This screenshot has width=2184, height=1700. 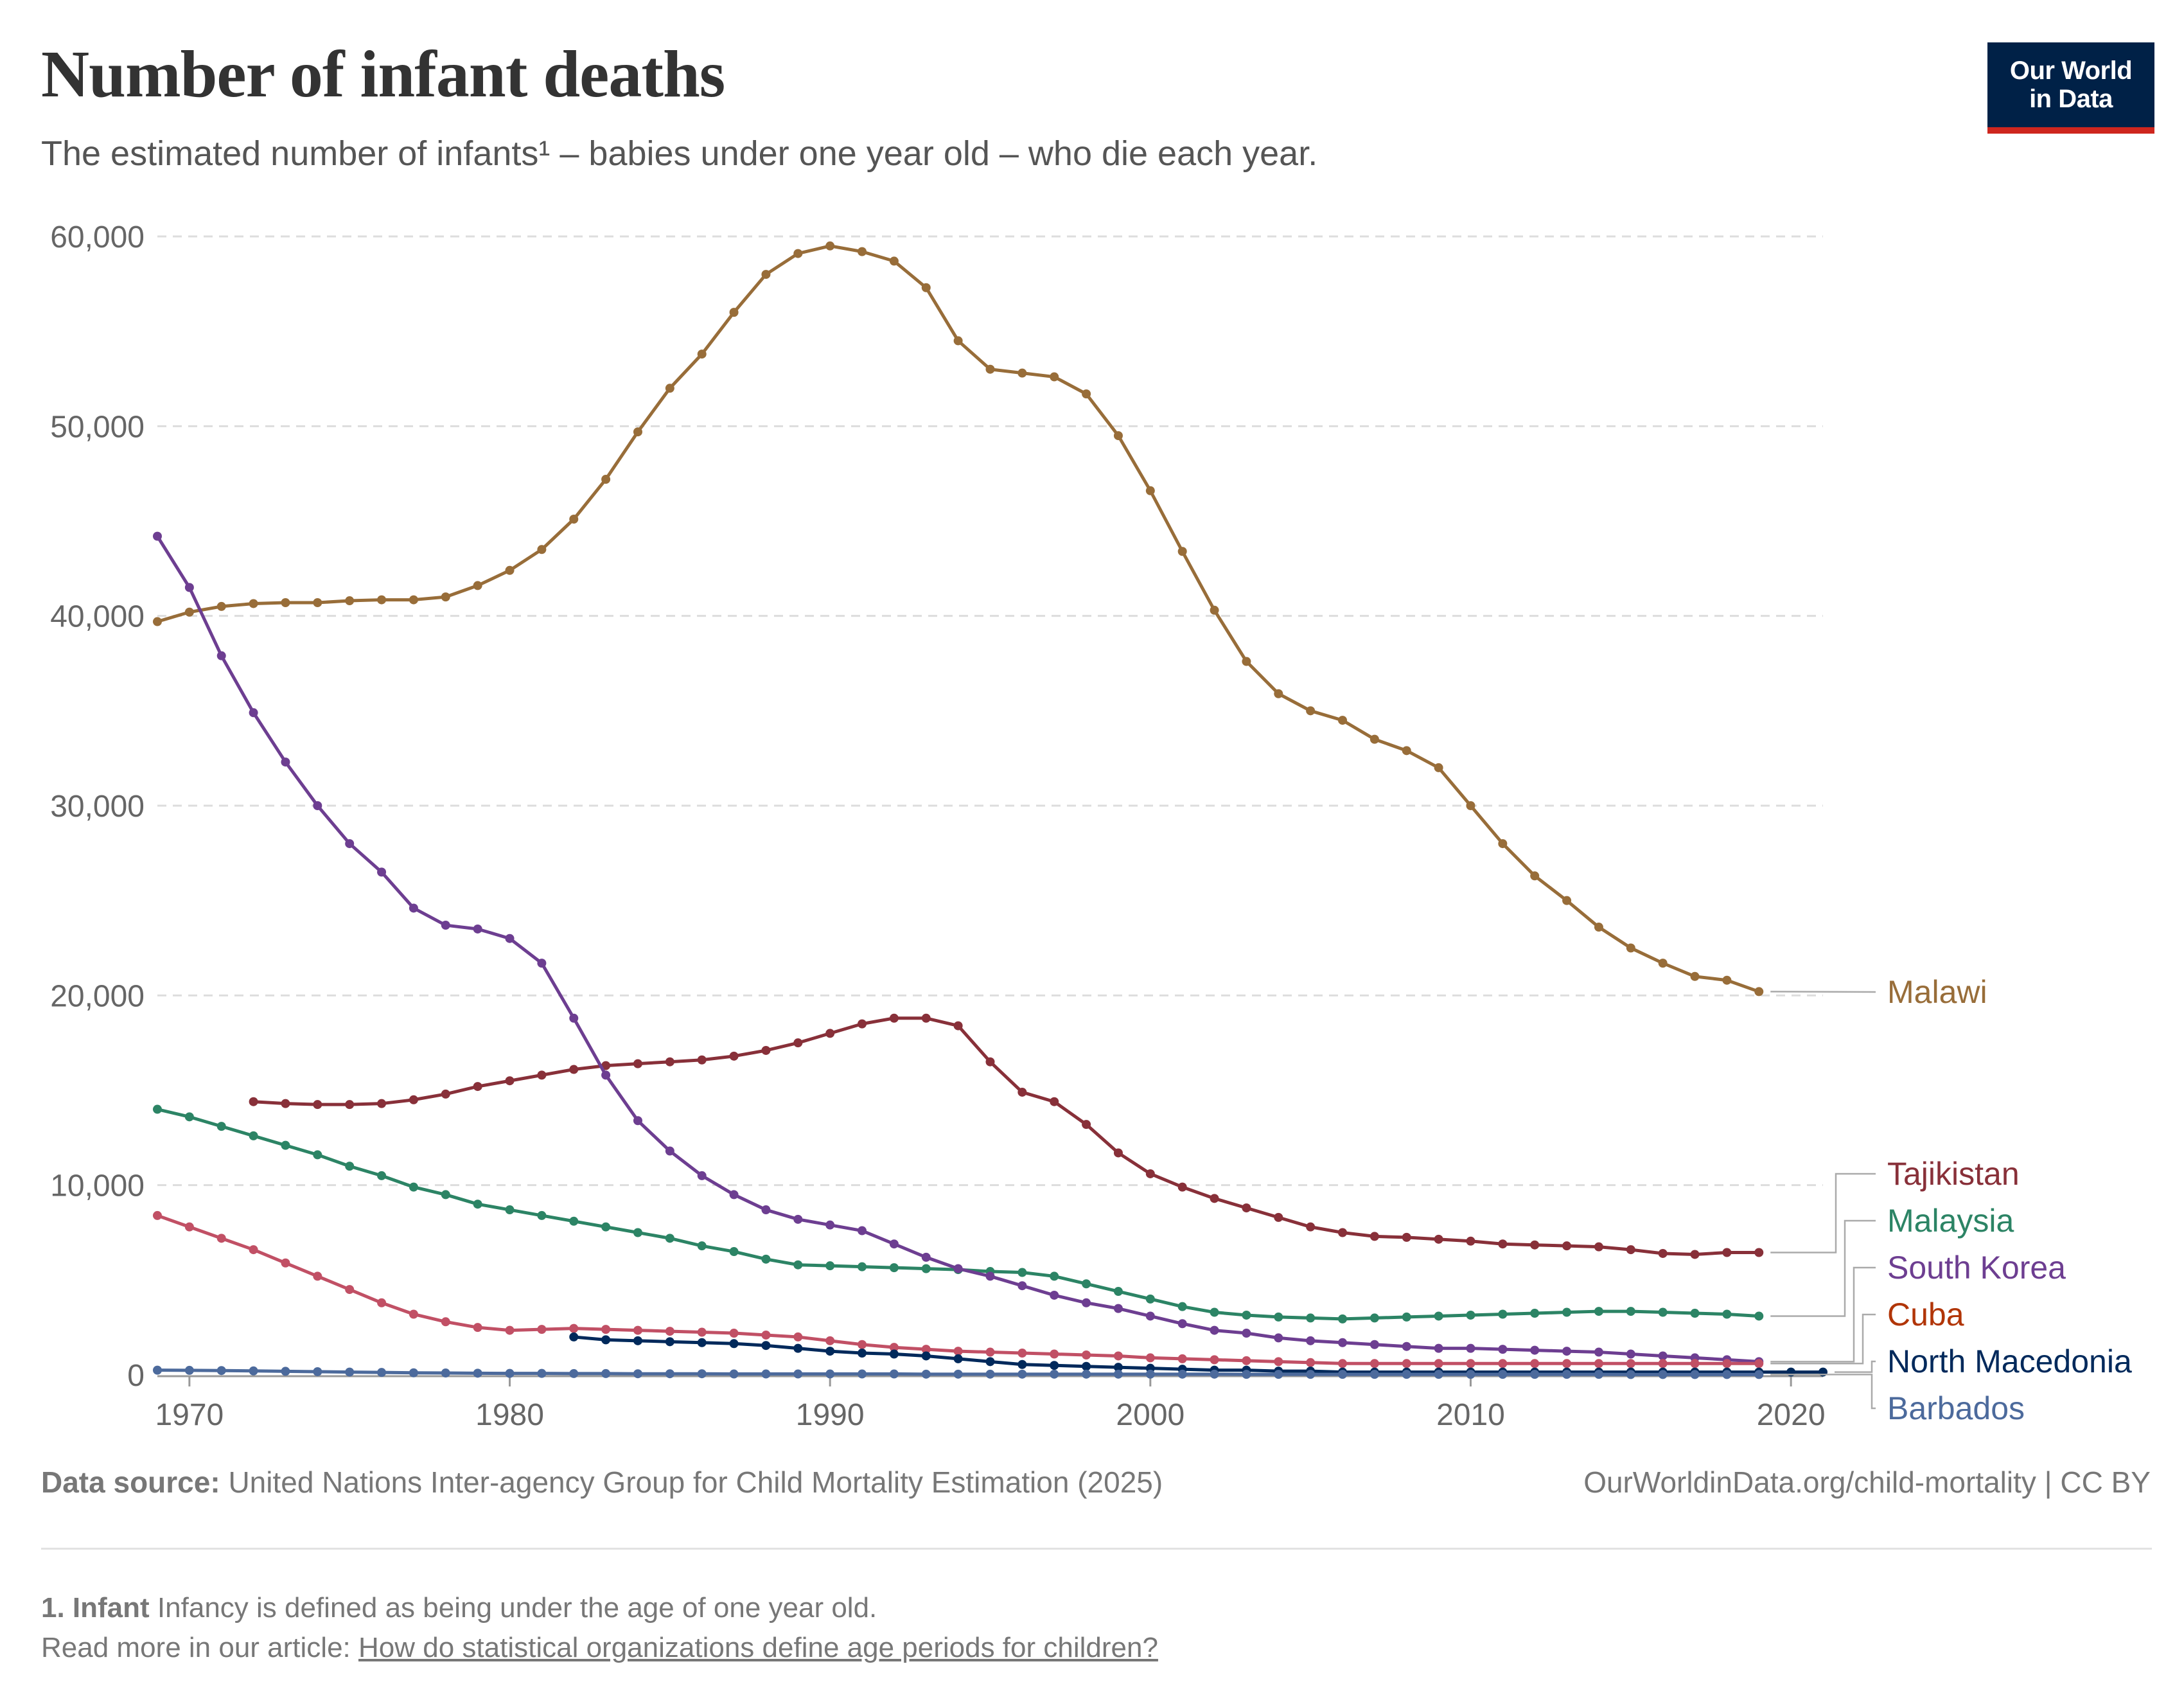 What do you see at coordinates (97, 806) in the screenshot?
I see `y-axis-tick-labels: 0 10,000 20,000 30,000 40,000 50,000 60,000` at bounding box center [97, 806].